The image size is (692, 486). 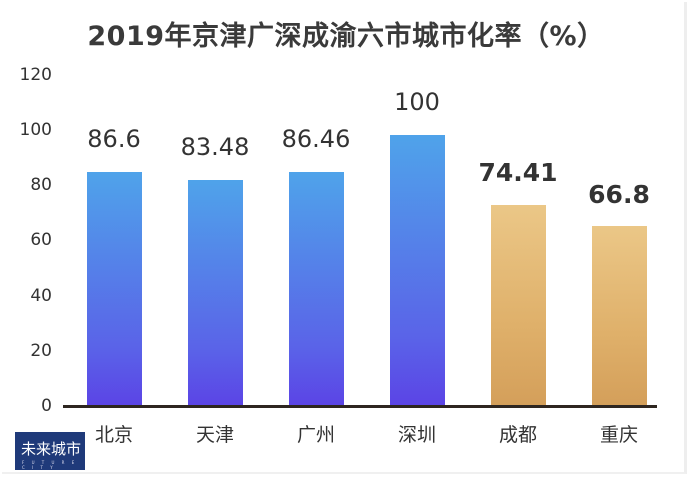 I want to click on x-label-tianjin: 天津, so click(x=214, y=435).